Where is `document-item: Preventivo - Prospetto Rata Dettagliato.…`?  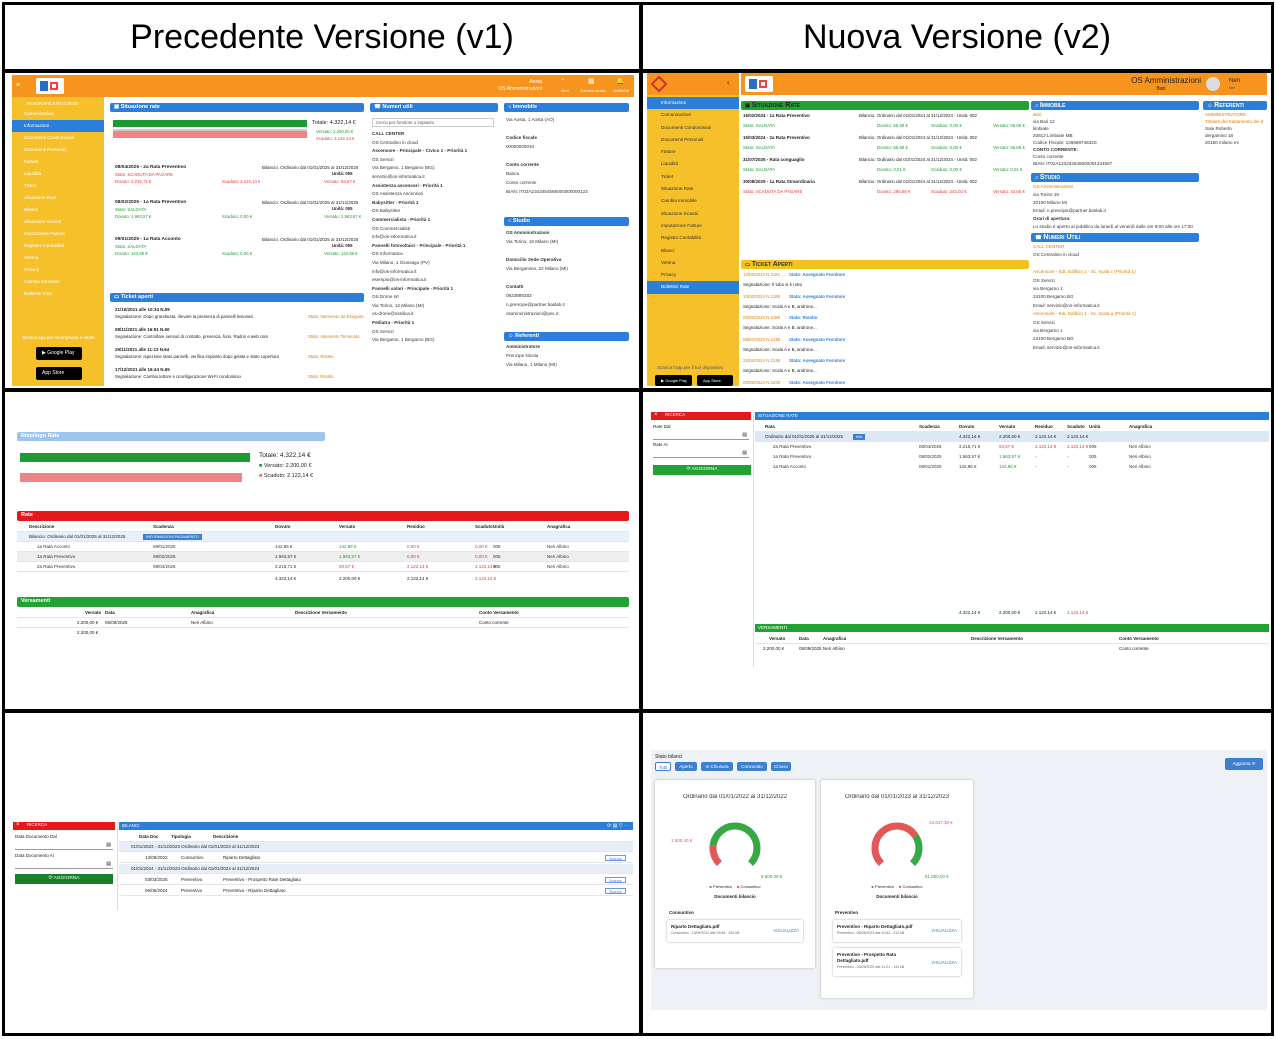
document-item: Preventivo - Prospetto Rata Dettagliato.… is located at coordinates (897, 962).